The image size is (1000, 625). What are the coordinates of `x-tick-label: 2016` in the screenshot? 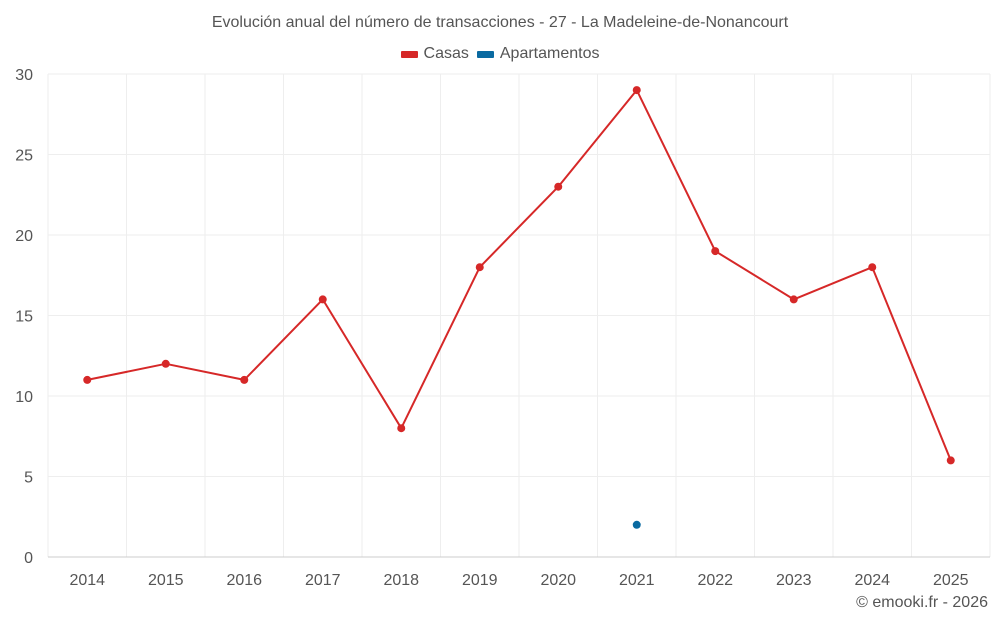 It's located at (244, 580).